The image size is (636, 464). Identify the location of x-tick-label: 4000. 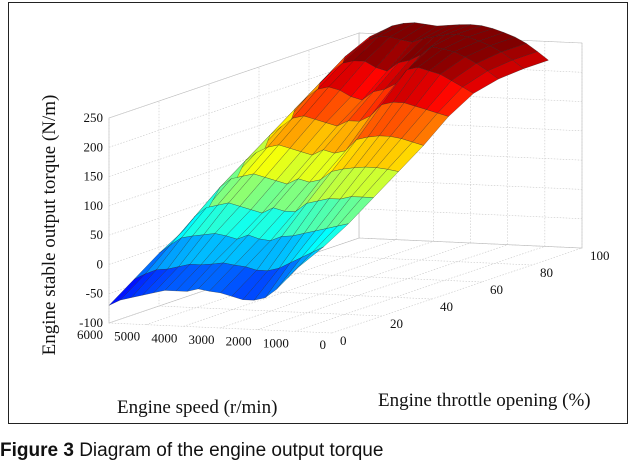
(164, 337).